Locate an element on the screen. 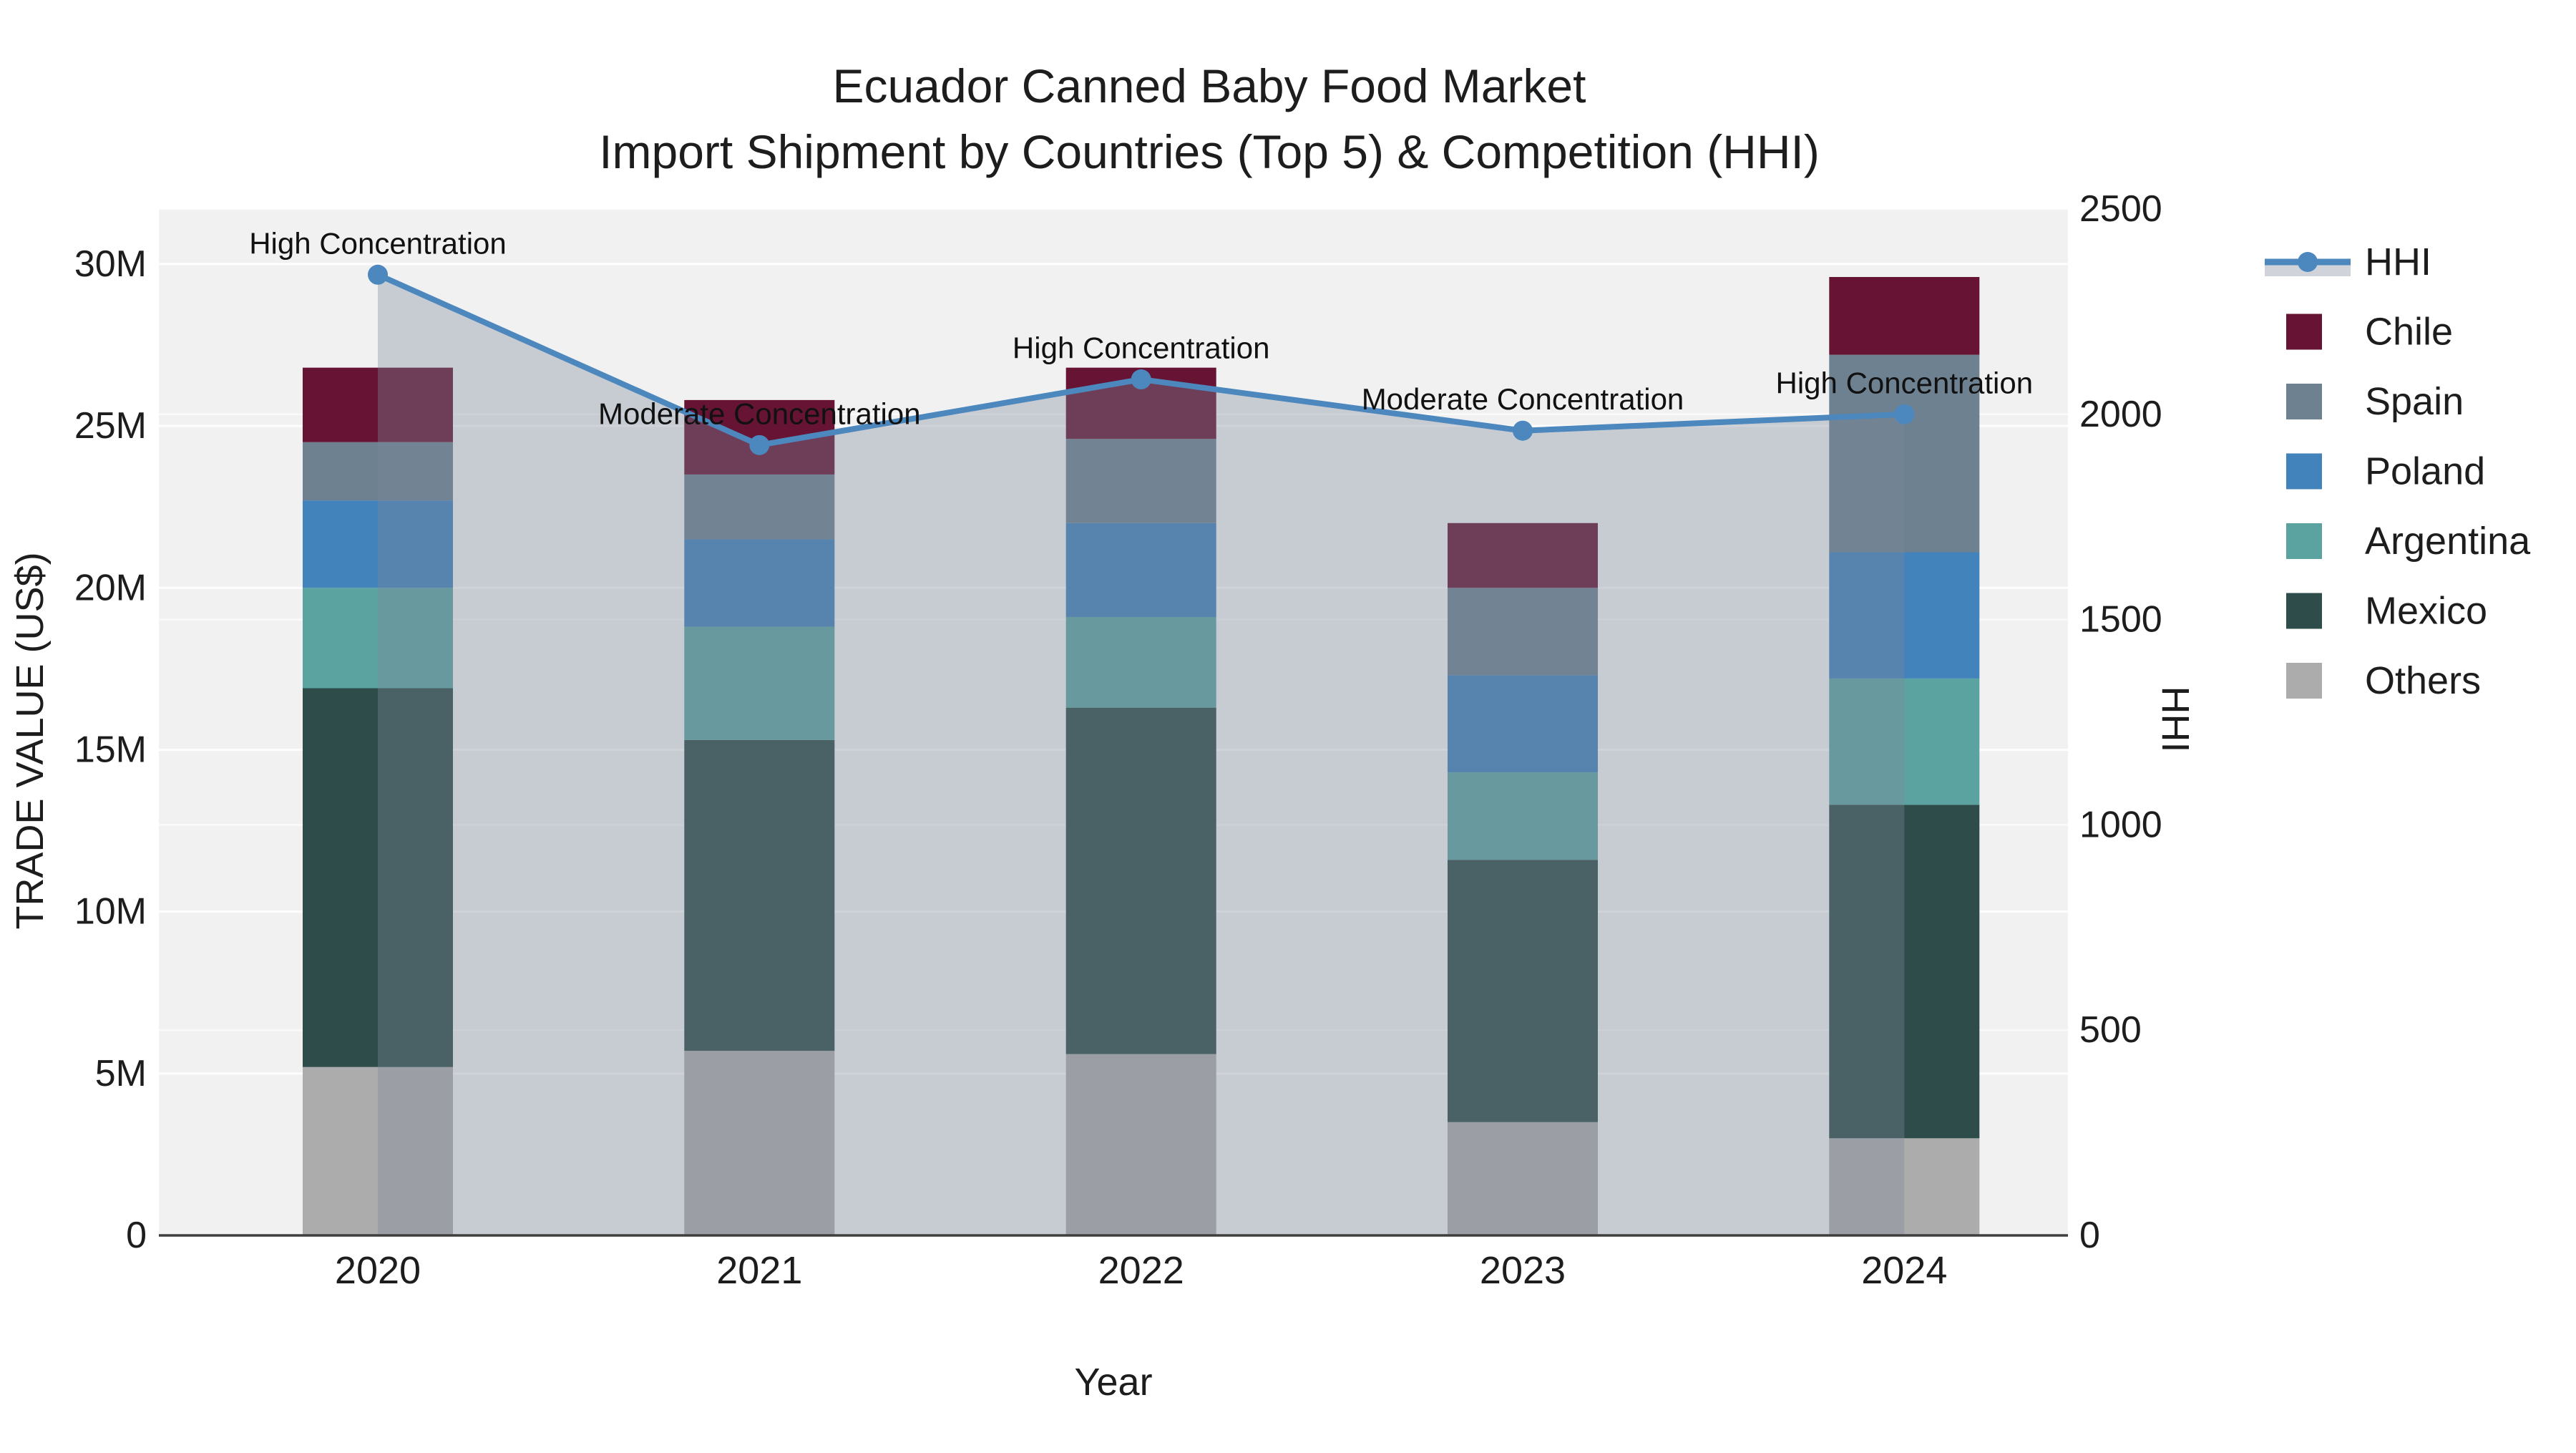 Image resolution: width=2576 pixels, height=1453 pixels. bar-segment-poland-2020 is located at coordinates (378, 544).